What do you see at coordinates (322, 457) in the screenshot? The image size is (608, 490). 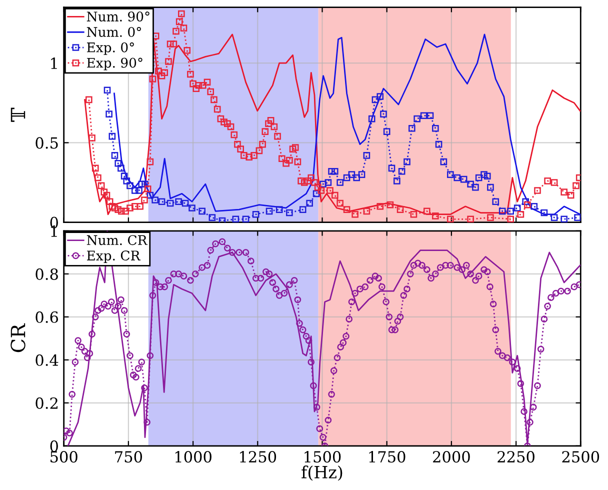 I see `x-tick-label: 1500` at bounding box center [322, 457].